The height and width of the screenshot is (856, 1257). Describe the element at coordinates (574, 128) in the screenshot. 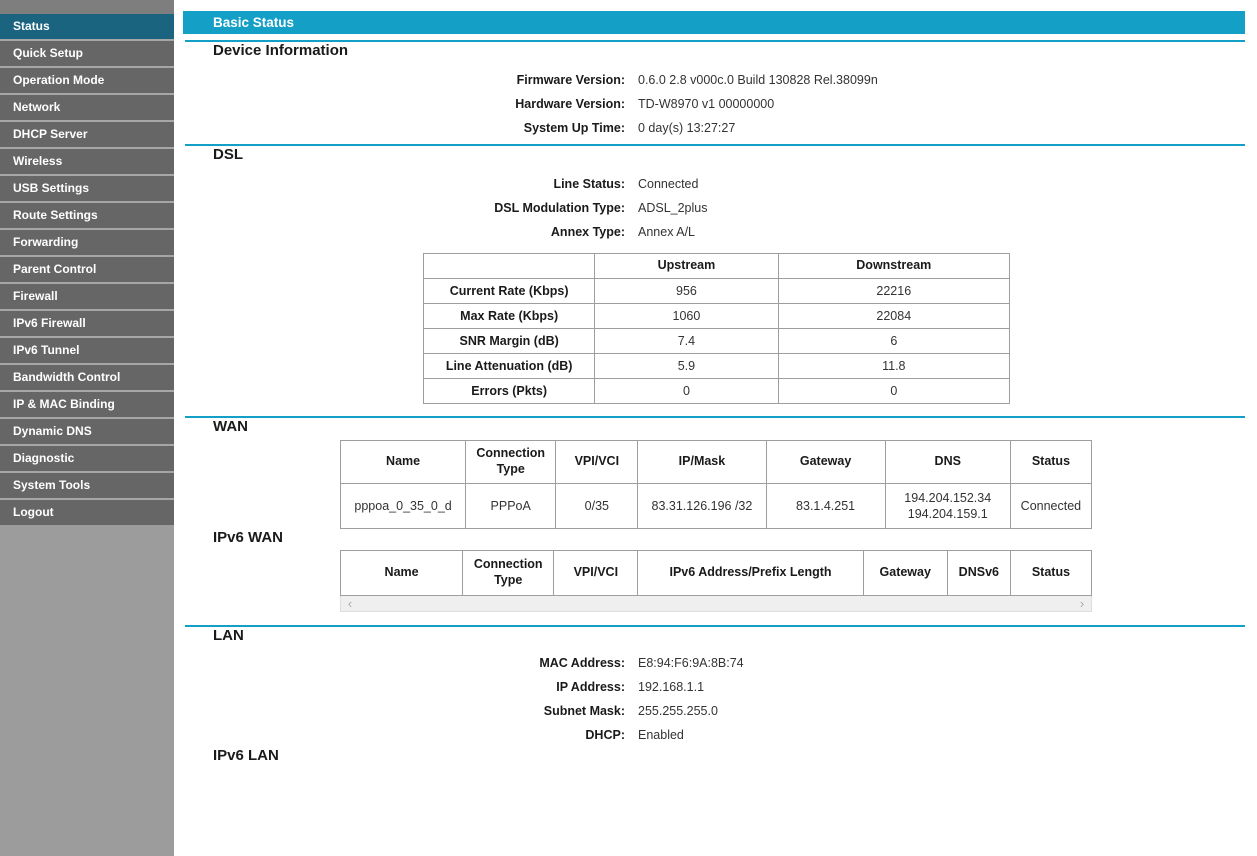

I see `system-up-time-label: System Up Time:` at that location.